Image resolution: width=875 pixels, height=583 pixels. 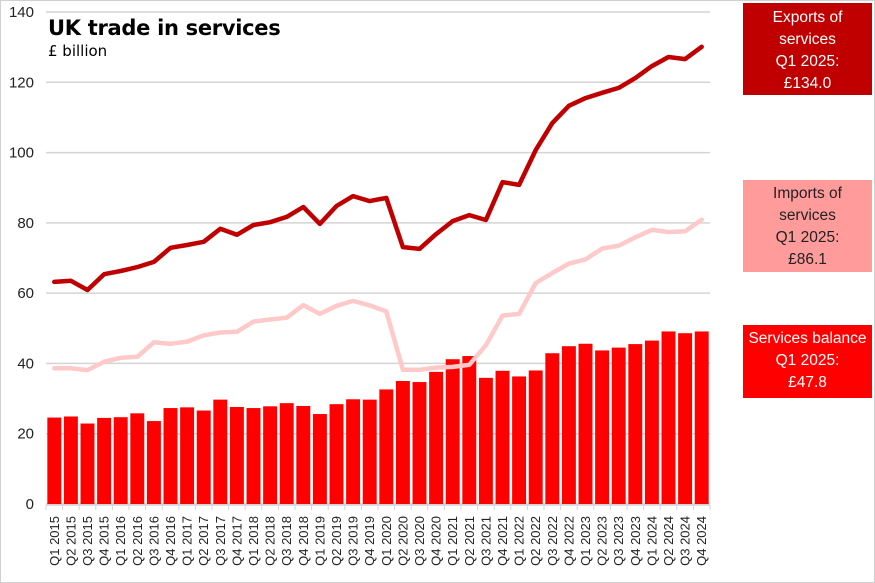 What do you see at coordinates (807, 17) in the screenshot?
I see `callout-line: Exports of` at bounding box center [807, 17].